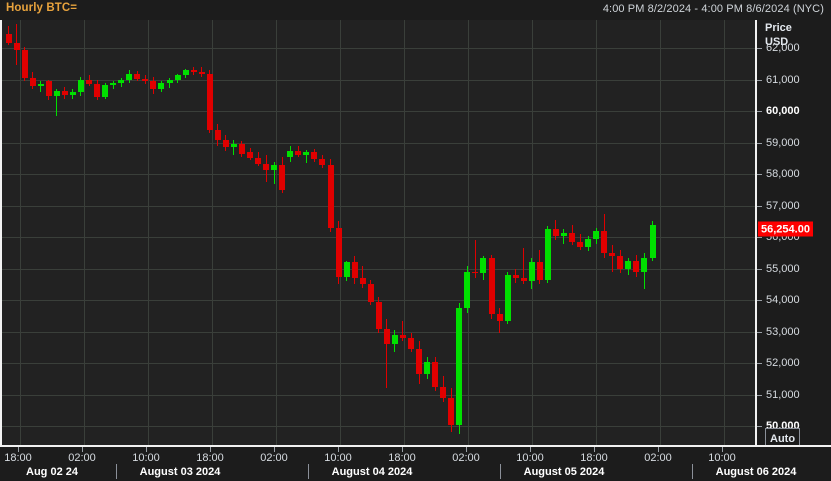 Image resolution: width=831 pixels, height=481 pixels. I want to click on price-tick-label: 53,000, so click(783, 331).